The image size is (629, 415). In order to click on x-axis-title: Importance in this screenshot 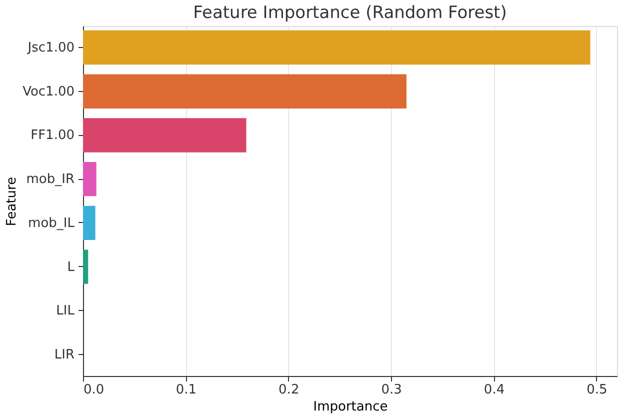, I will do `click(350, 407)`.